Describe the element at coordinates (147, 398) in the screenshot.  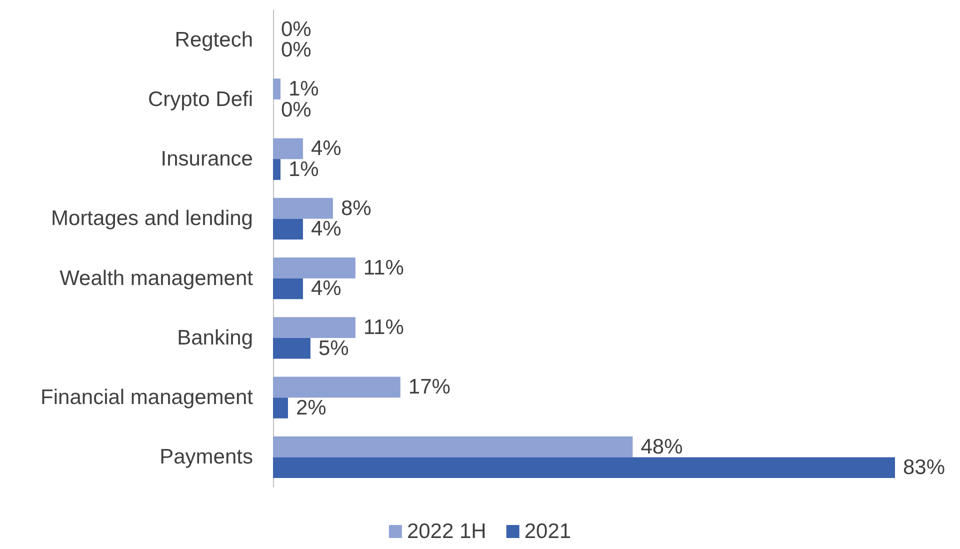
I see `y-tick-label: Financial management` at that location.